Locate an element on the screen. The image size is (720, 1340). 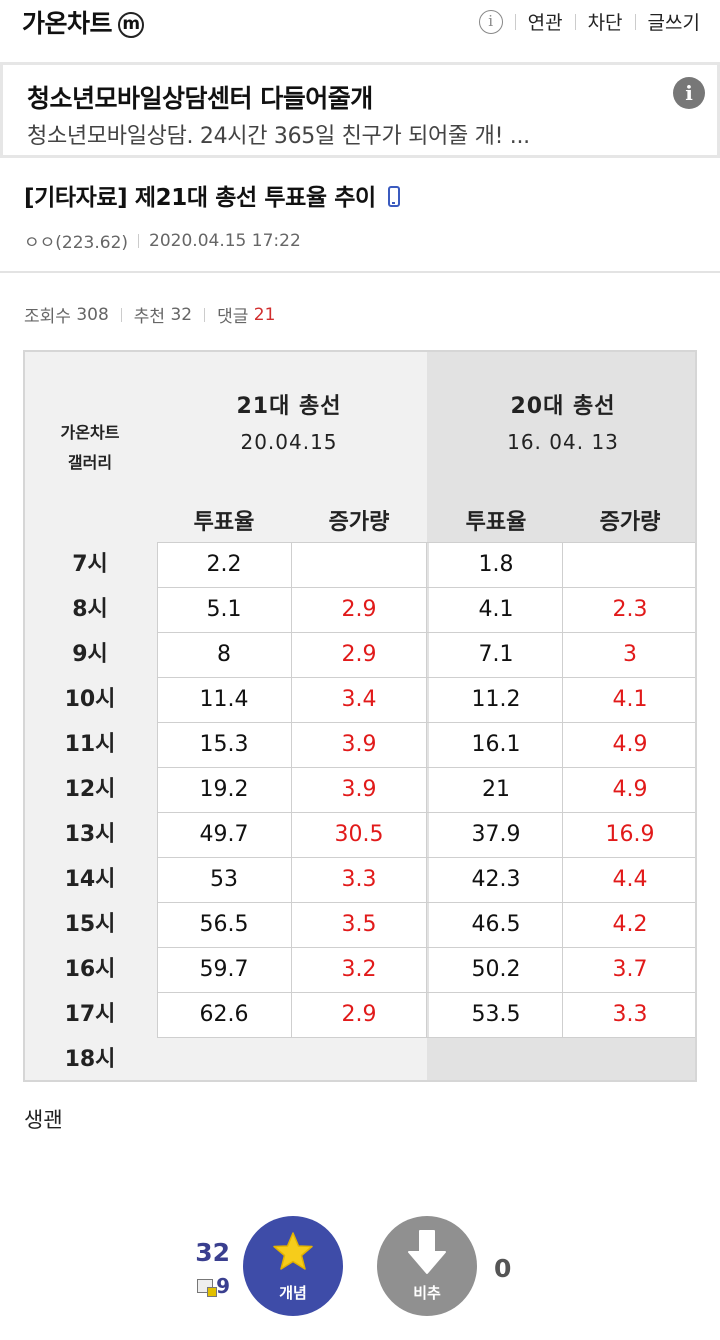
turnout-cell: 1.8 is located at coordinates (496, 564).